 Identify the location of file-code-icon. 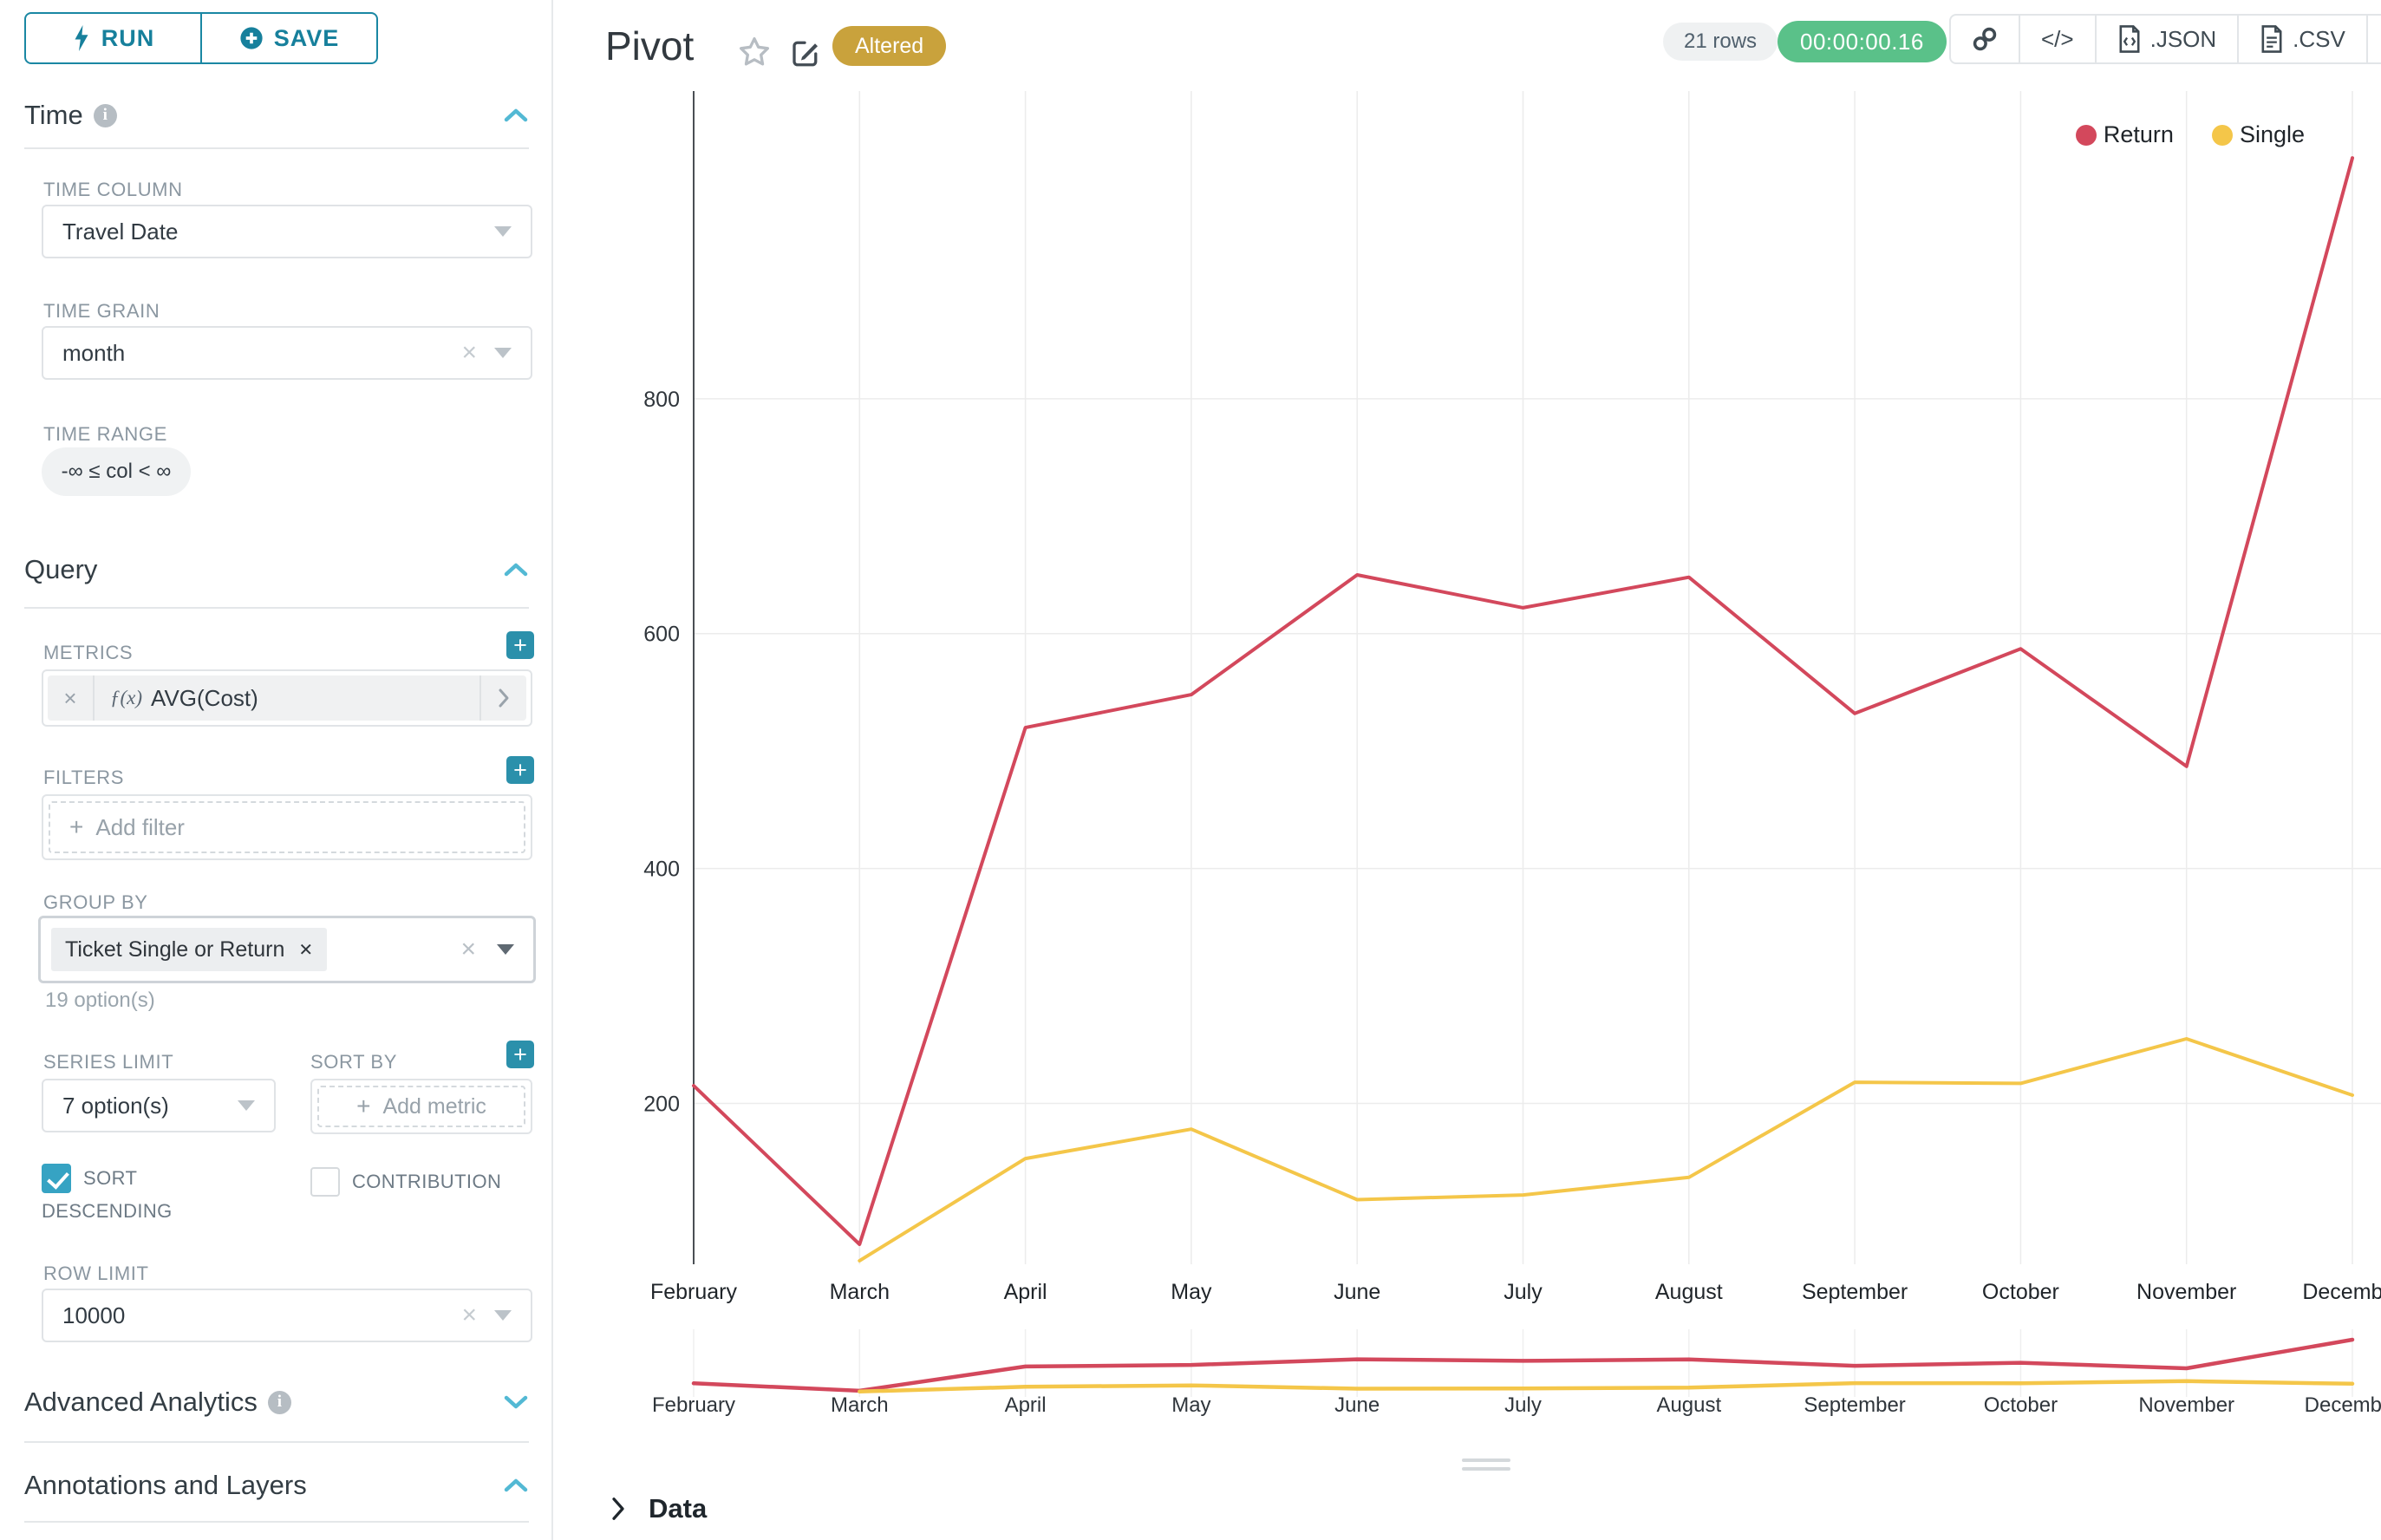
(2129, 39).